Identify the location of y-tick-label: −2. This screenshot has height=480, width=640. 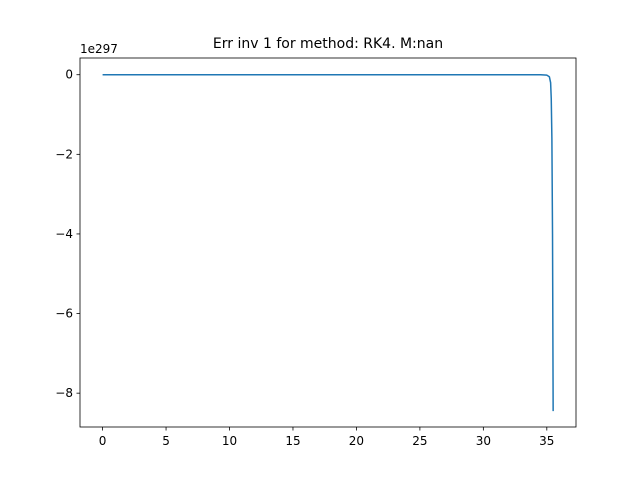
(64, 154).